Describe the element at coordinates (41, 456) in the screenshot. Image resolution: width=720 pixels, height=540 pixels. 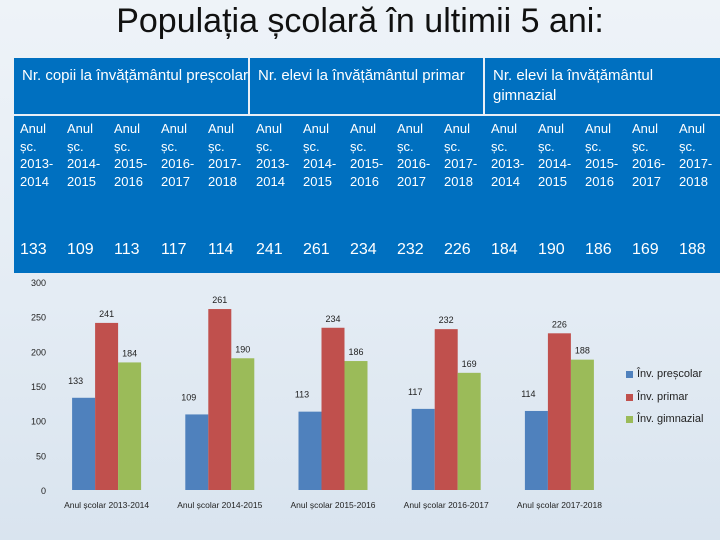
I see `y-tick-label: 50` at that location.